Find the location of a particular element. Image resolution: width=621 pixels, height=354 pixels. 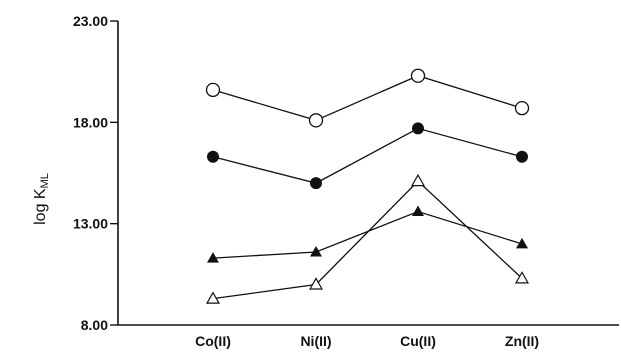

y-tick-label: 18.00 is located at coordinates (90, 122).